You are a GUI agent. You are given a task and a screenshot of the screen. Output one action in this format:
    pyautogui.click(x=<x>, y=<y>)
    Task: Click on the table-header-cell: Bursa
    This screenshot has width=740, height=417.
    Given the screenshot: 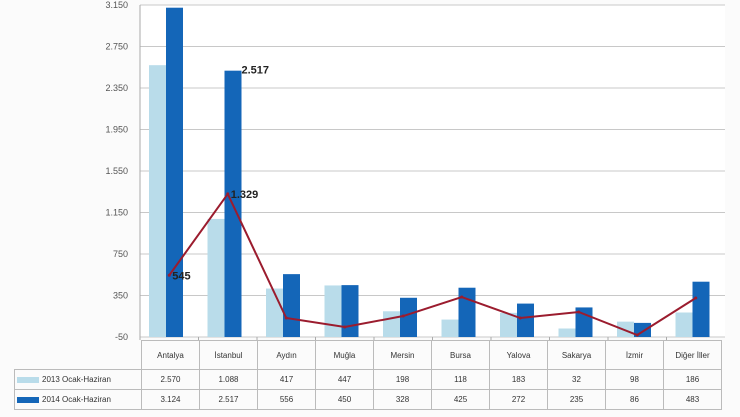 What is the action you would take?
    pyautogui.click(x=460, y=355)
    